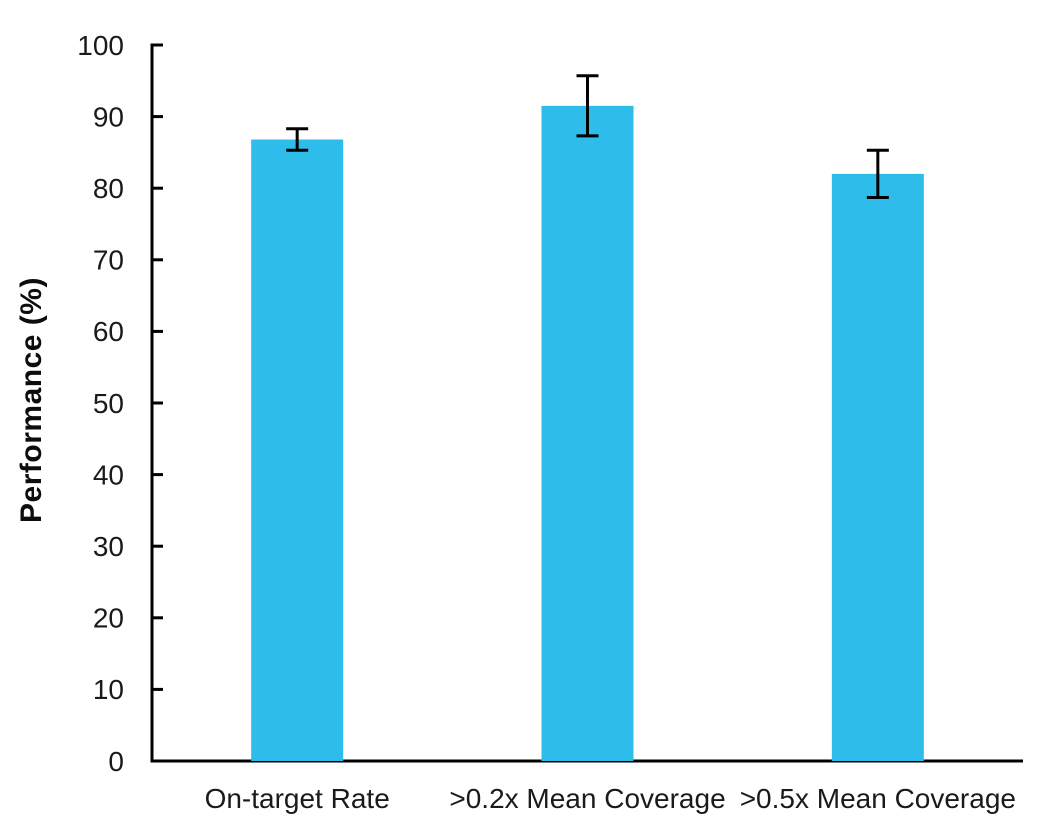 The image size is (1038, 829). What do you see at coordinates (108, 331) in the screenshot?
I see `y-tick-label: 60` at bounding box center [108, 331].